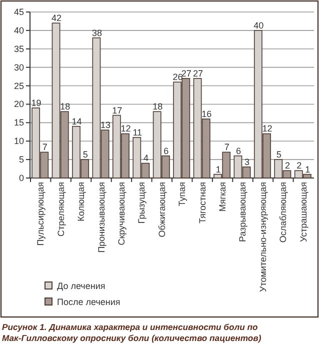 This screenshot has height=350, width=325. What do you see at coordinates (19, 123) in the screenshot?
I see `y-tick-label: 15` at bounding box center [19, 123].